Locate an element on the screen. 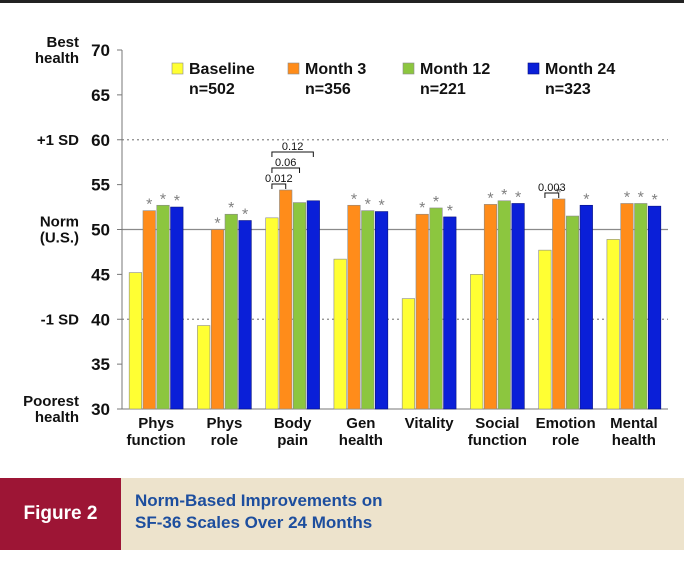 Image resolution: width=684 pixels, height=563 pixels. y-tick-label: 70 is located at coordinates (100, 50).